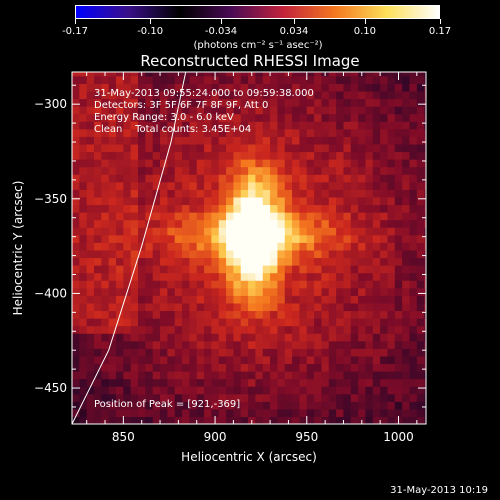  Describe the element at coordinates (75, 21) in the screenshot. I see `colorbar-tick-mark` at that location.